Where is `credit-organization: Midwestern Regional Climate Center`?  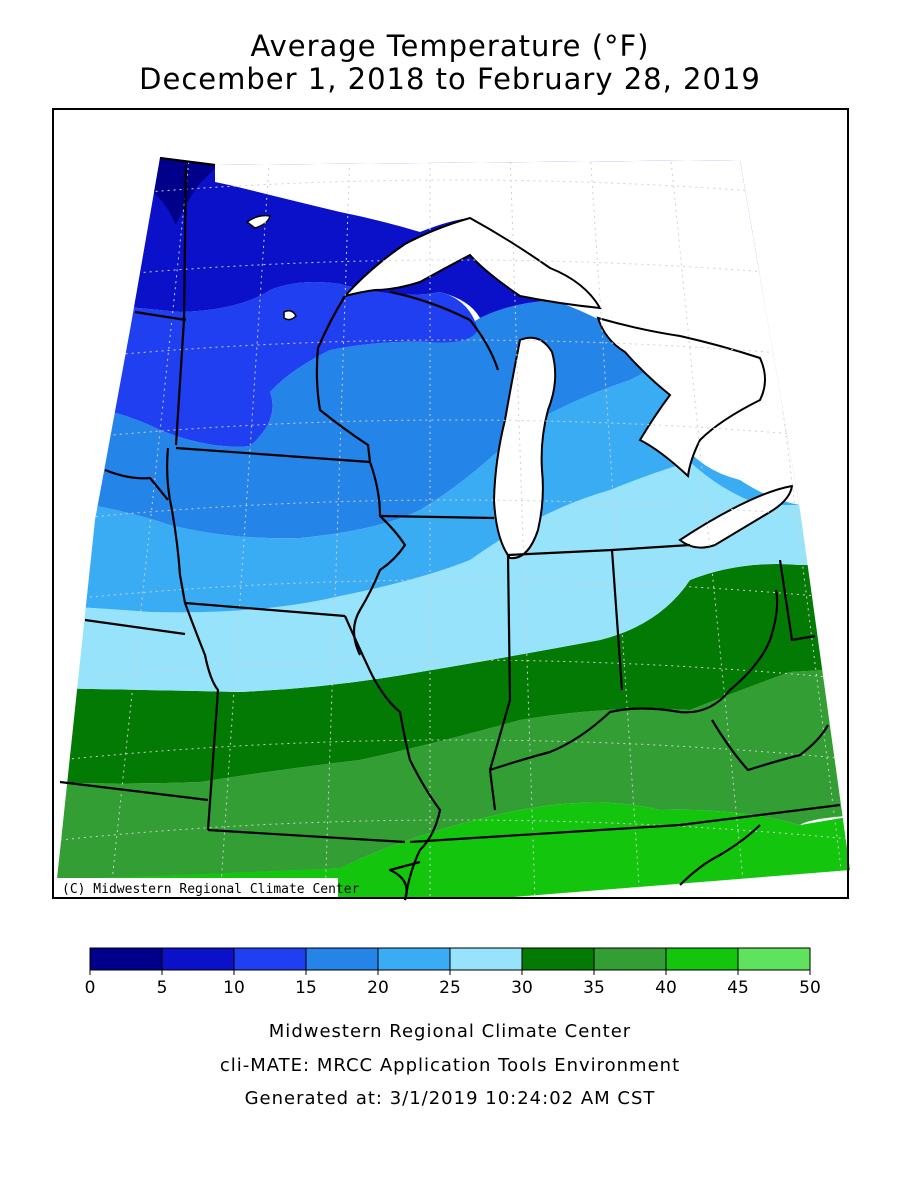
credit-organization: Midwestern Regional Climate Center is located at coordinates (450, 1031).